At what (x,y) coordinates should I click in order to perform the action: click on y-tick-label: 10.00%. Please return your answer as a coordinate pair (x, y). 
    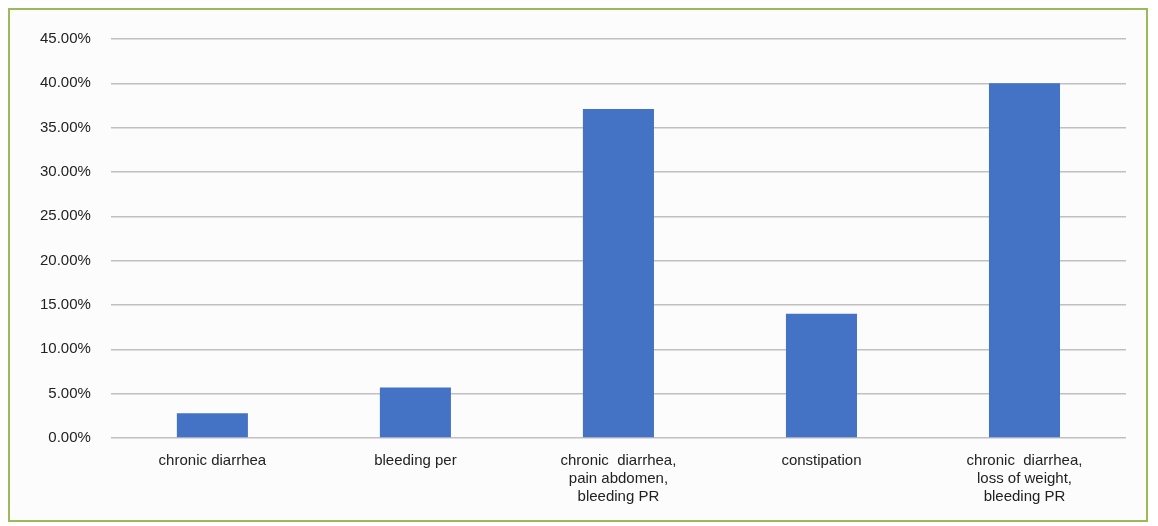
    Looking at the image, I should click on (65, 348).